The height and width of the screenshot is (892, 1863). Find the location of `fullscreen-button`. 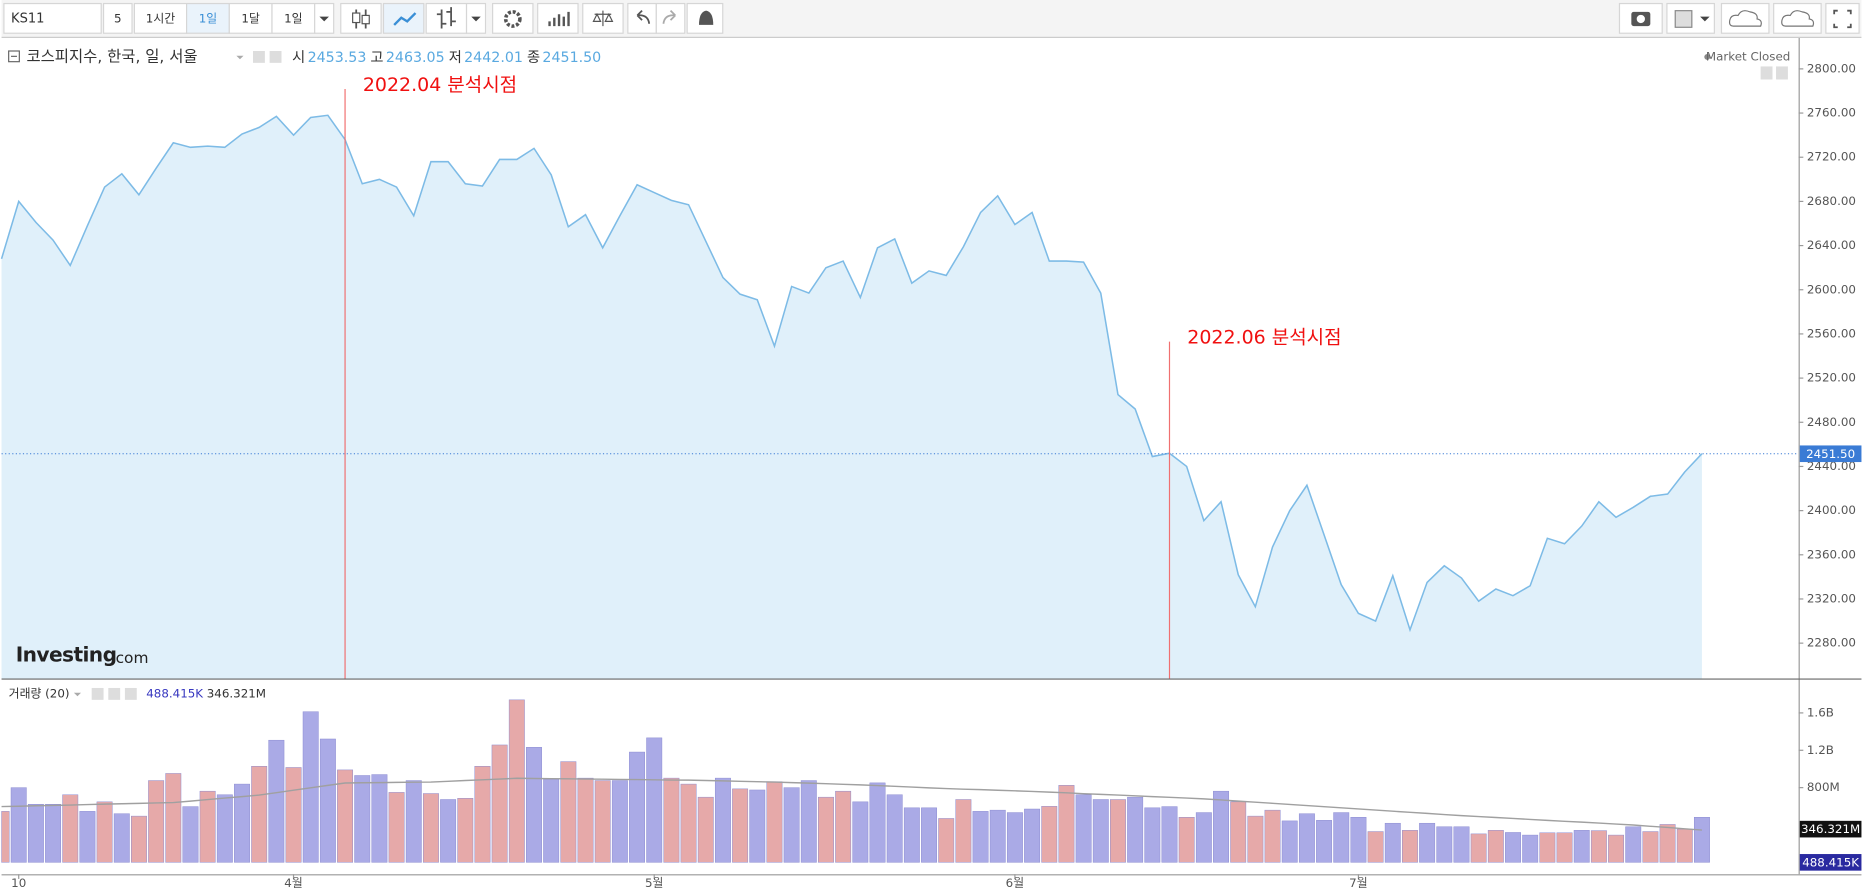

fullscreen-button is located at coordinates (1842, 18).